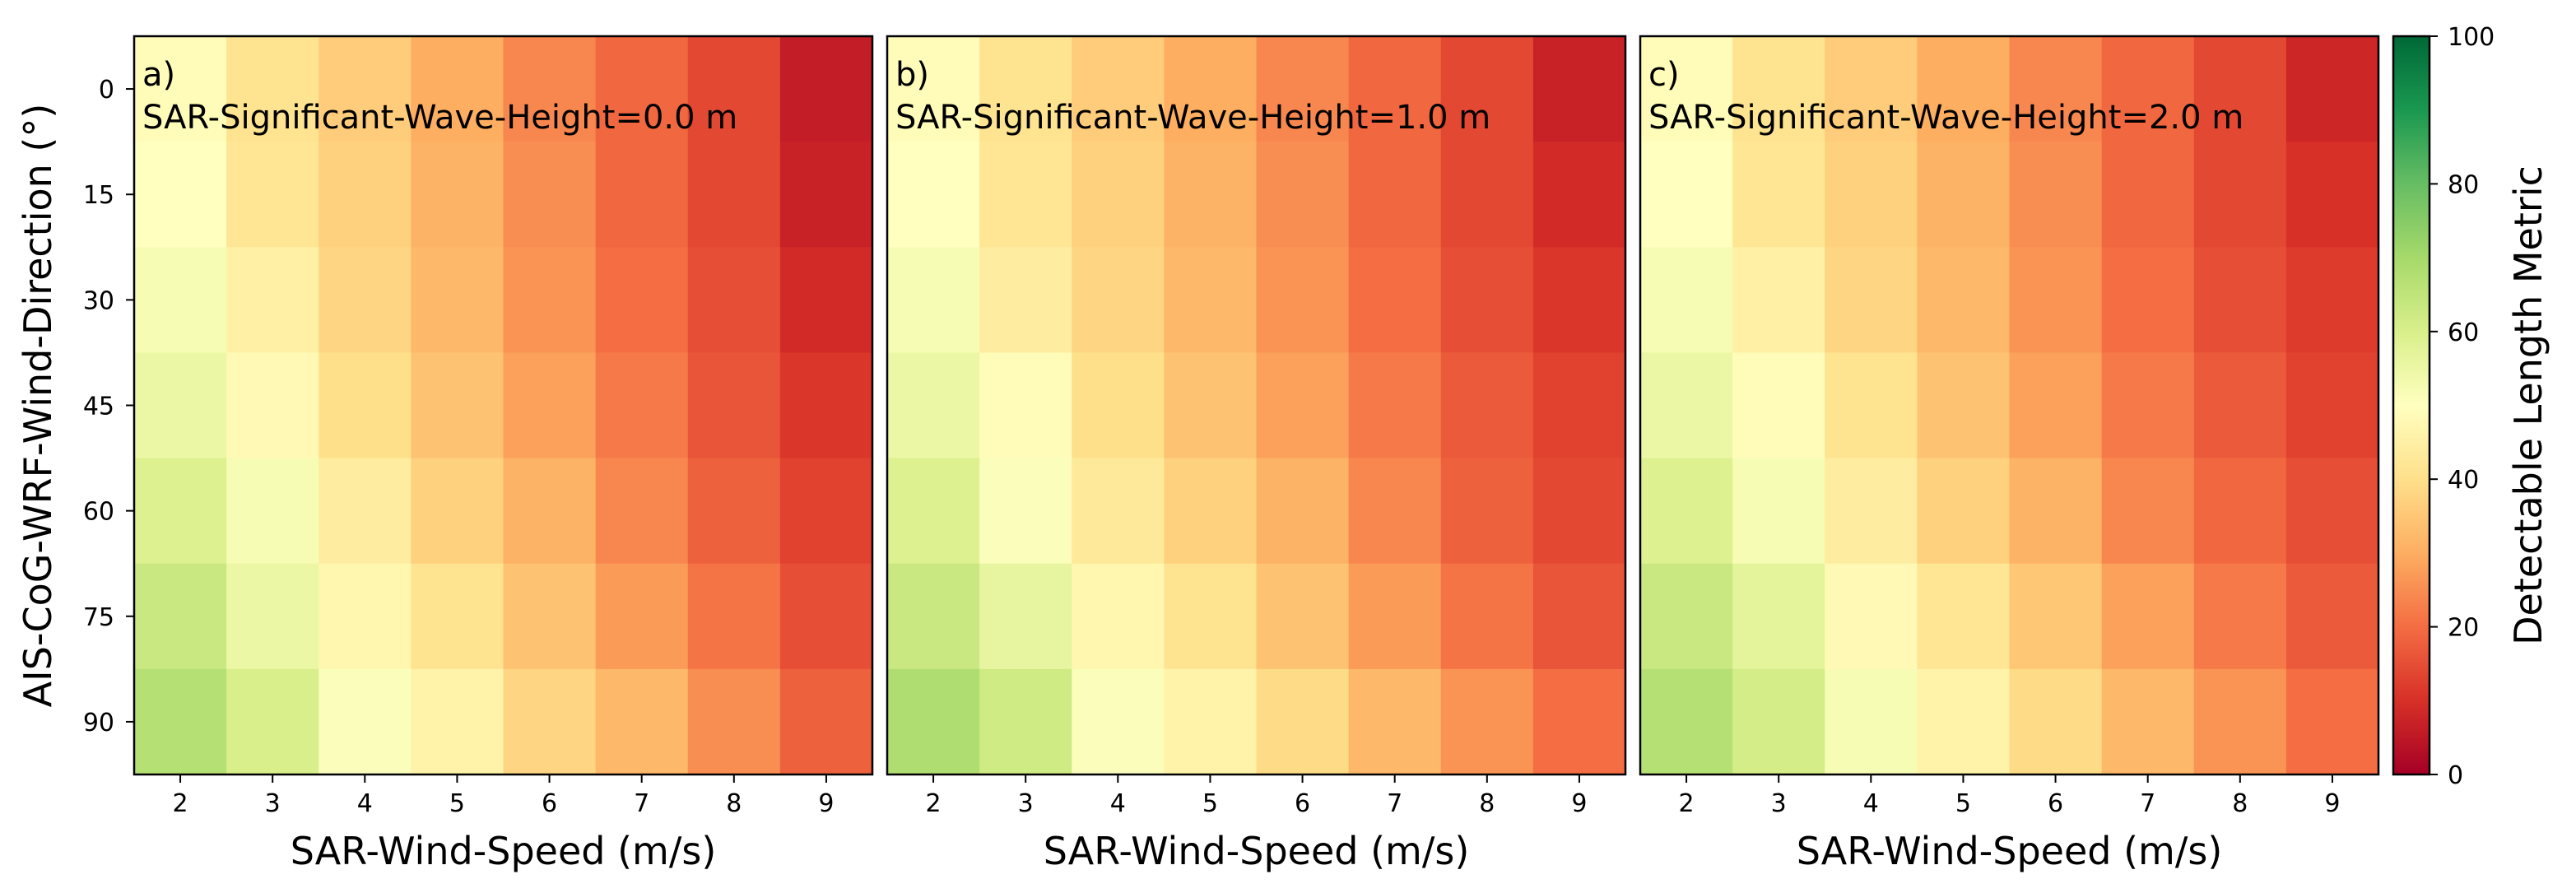 The height and width of the screenshot is (893, 2576). Describe the element at coordinates (98, 300) in the screenshot. I see `y-tick-label: 30` at that location.